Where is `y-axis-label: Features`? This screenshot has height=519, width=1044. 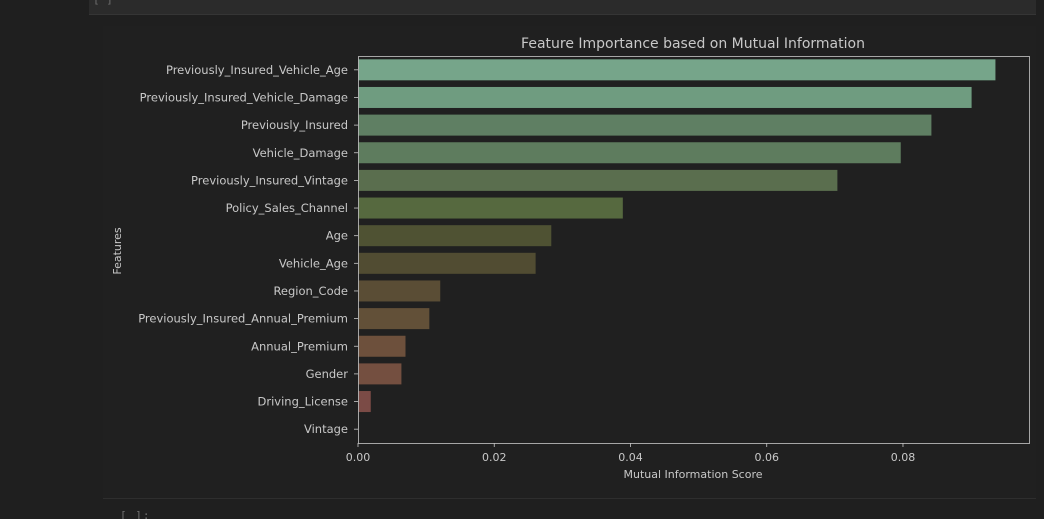 y-axis-label: Features is located at coordinates (117, 251).